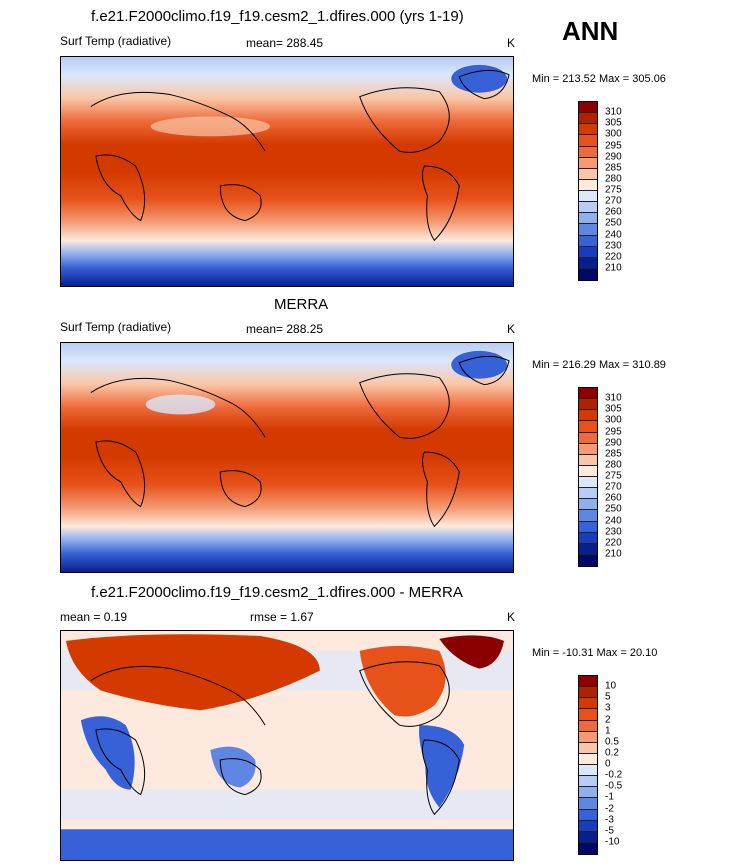  Describe the element at coordinates (285, 329) in the screenshot. I see `mean-label-obs: mean= 288.25` at that location.